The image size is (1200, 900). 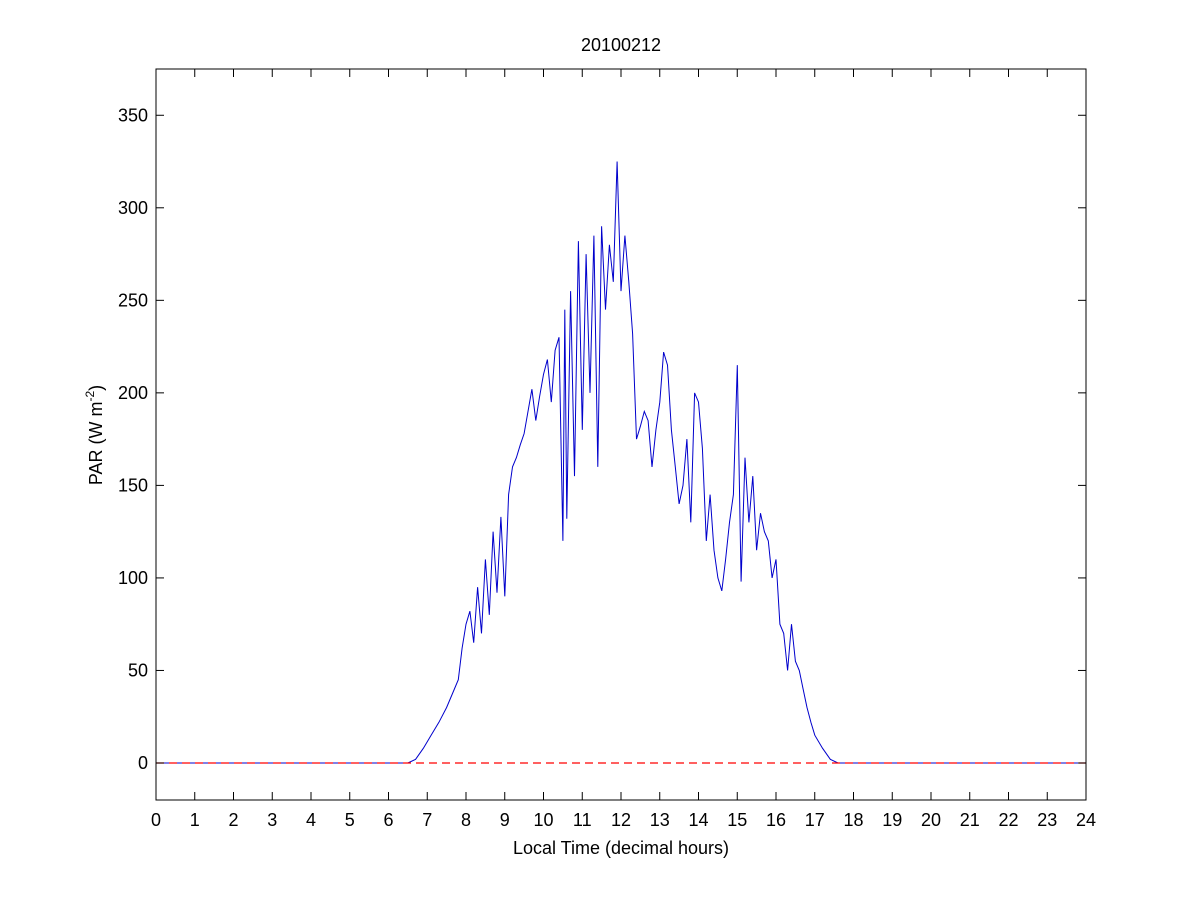 I want to click on y-axis-label-main: PAR (W m, so click(x=96, y=444).